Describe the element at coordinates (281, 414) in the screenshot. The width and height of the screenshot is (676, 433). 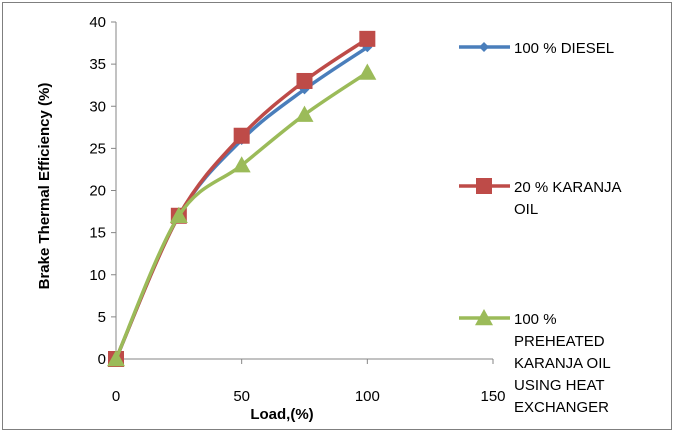
I see `x-axis-title: Load,(%)` at that location.